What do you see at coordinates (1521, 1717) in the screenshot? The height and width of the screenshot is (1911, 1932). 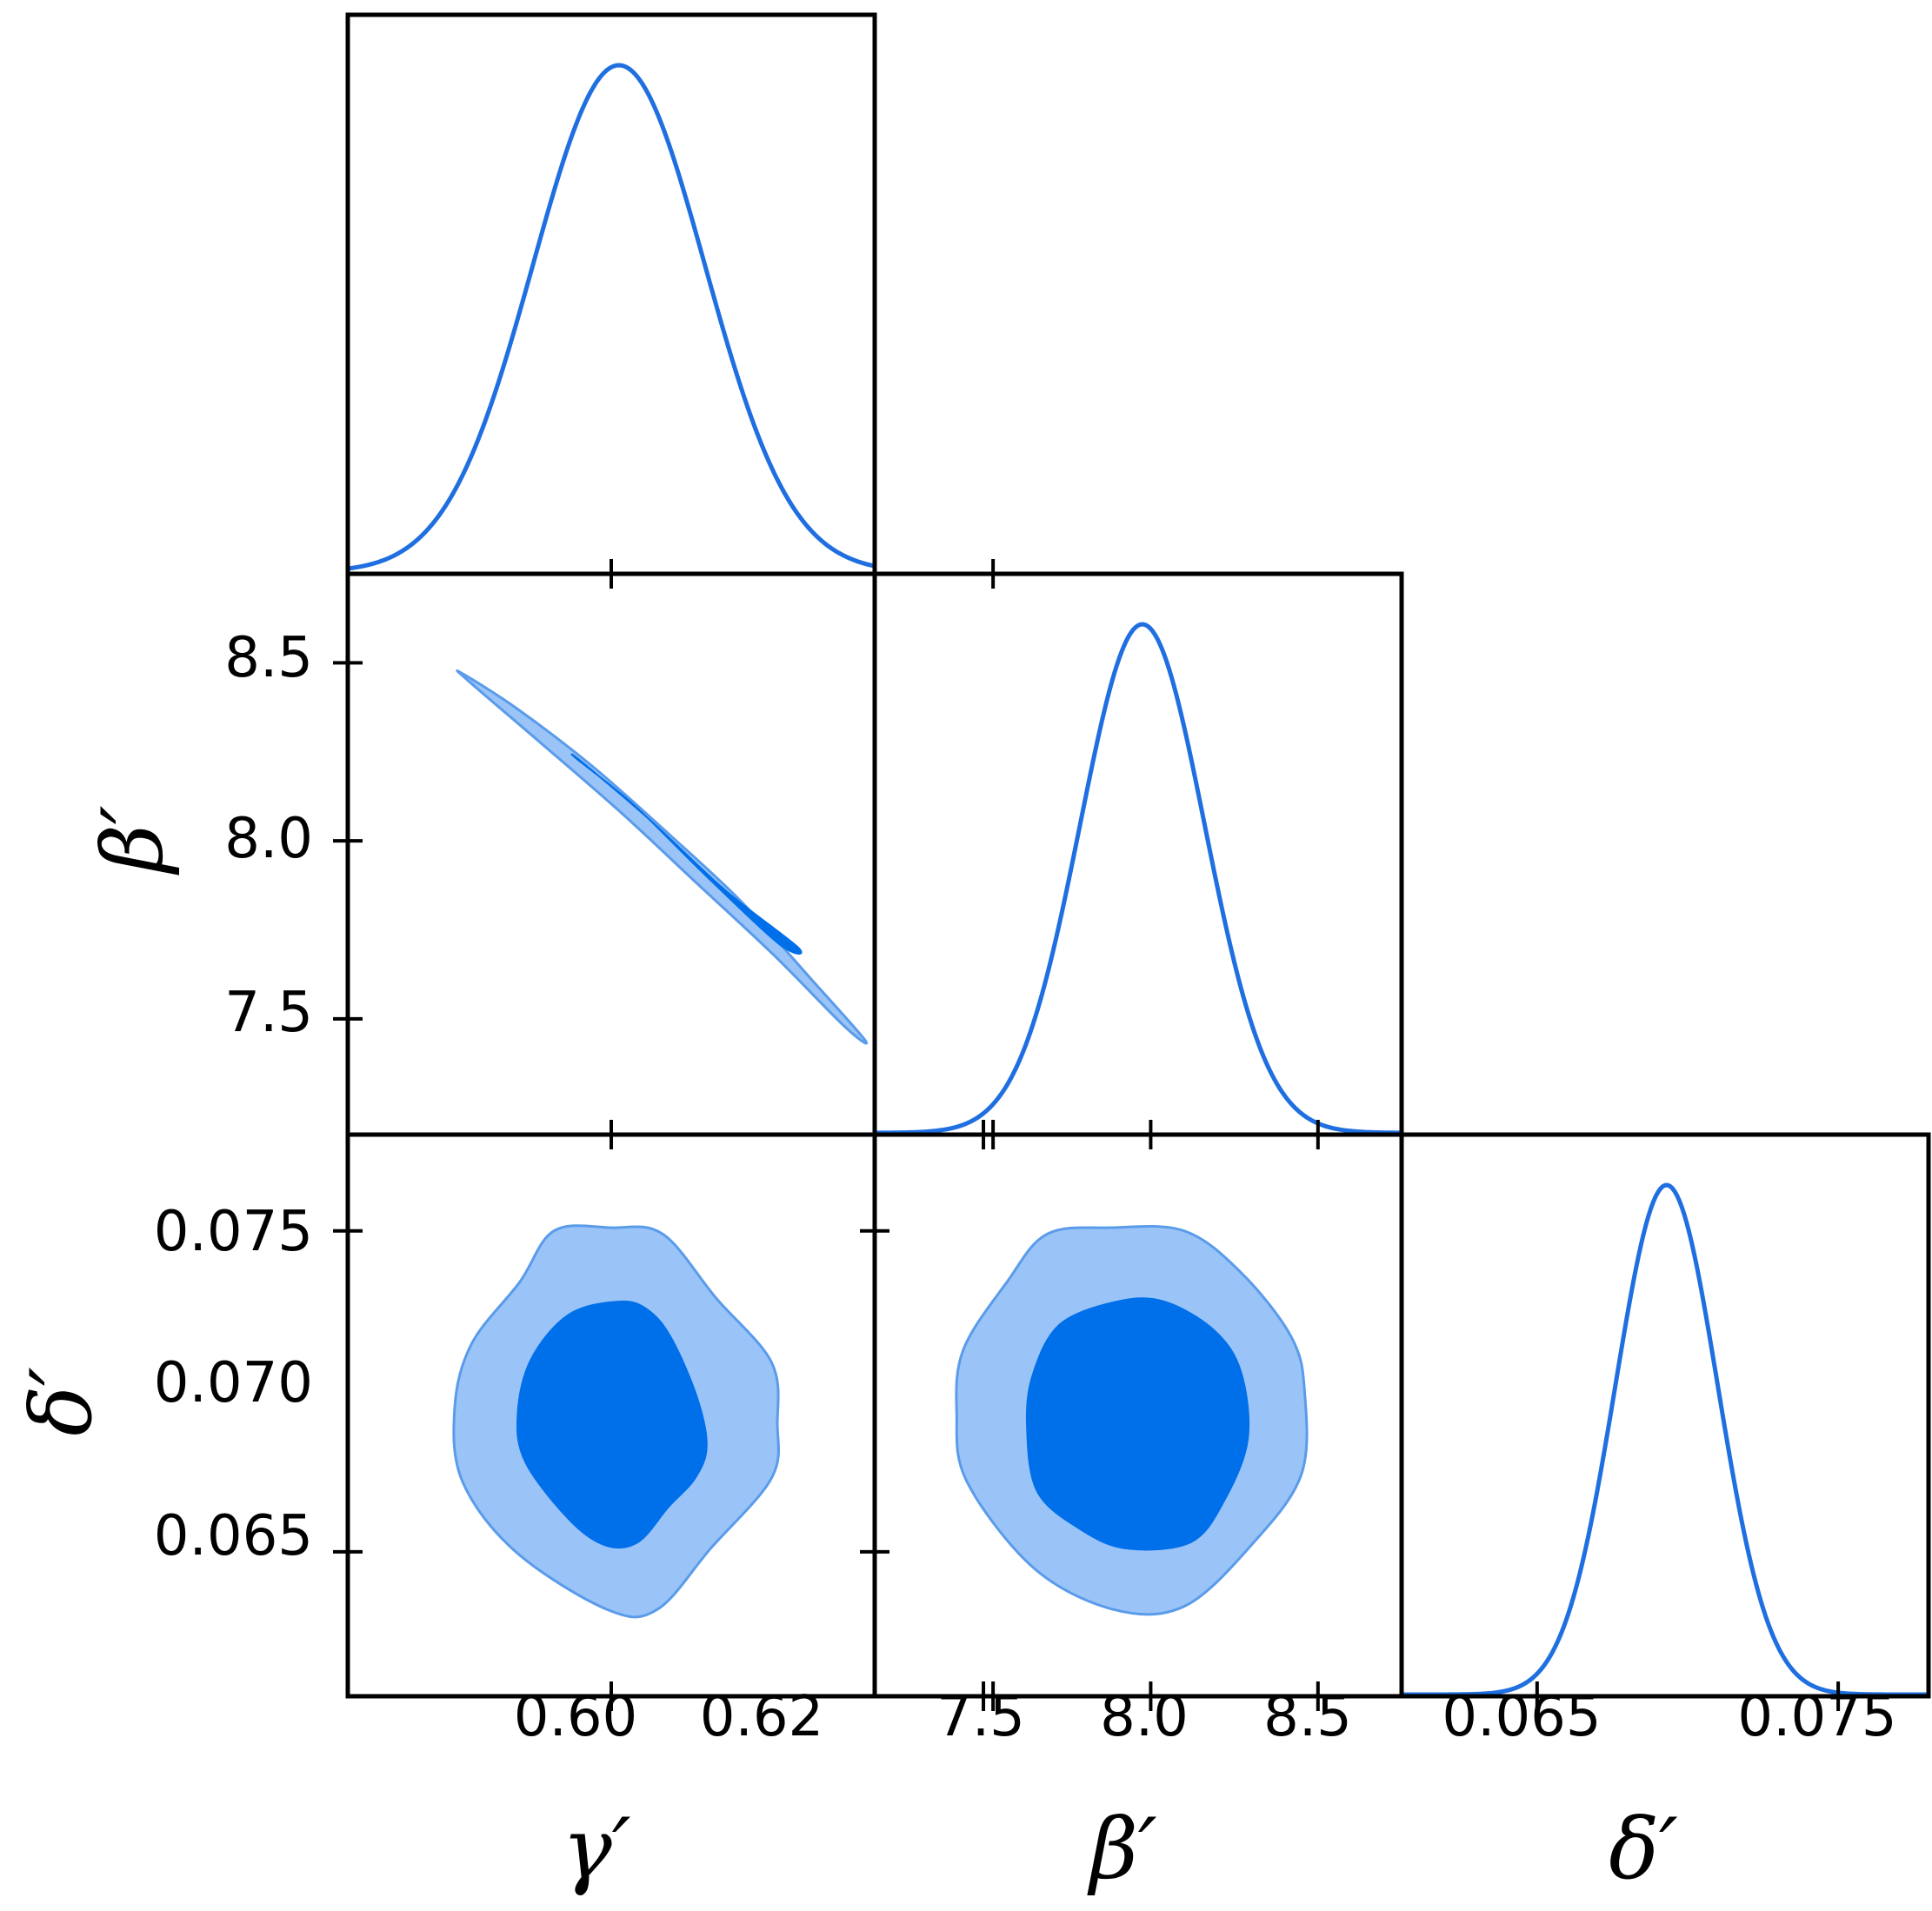 I see `x-tick-label-delta-0: 0.065` at bounding box center [1521, 1717].